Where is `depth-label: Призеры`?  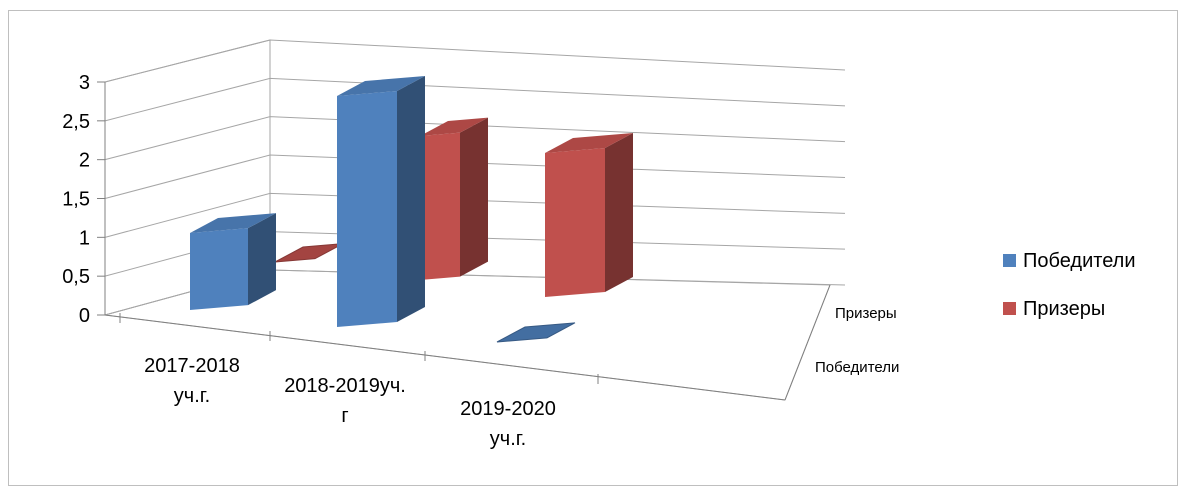
depth-label: Призеры is located at coordinates (866, 313).